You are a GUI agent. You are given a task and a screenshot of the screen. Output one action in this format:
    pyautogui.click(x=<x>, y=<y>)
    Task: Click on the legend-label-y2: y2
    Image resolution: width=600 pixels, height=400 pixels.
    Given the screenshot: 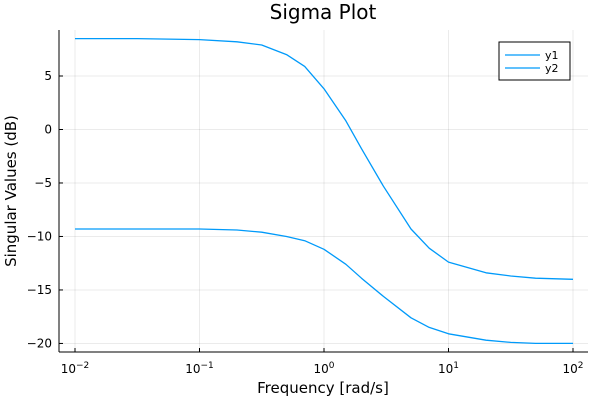 What is the action you would take?
    pyautogui.click(x=552, y=68)
    